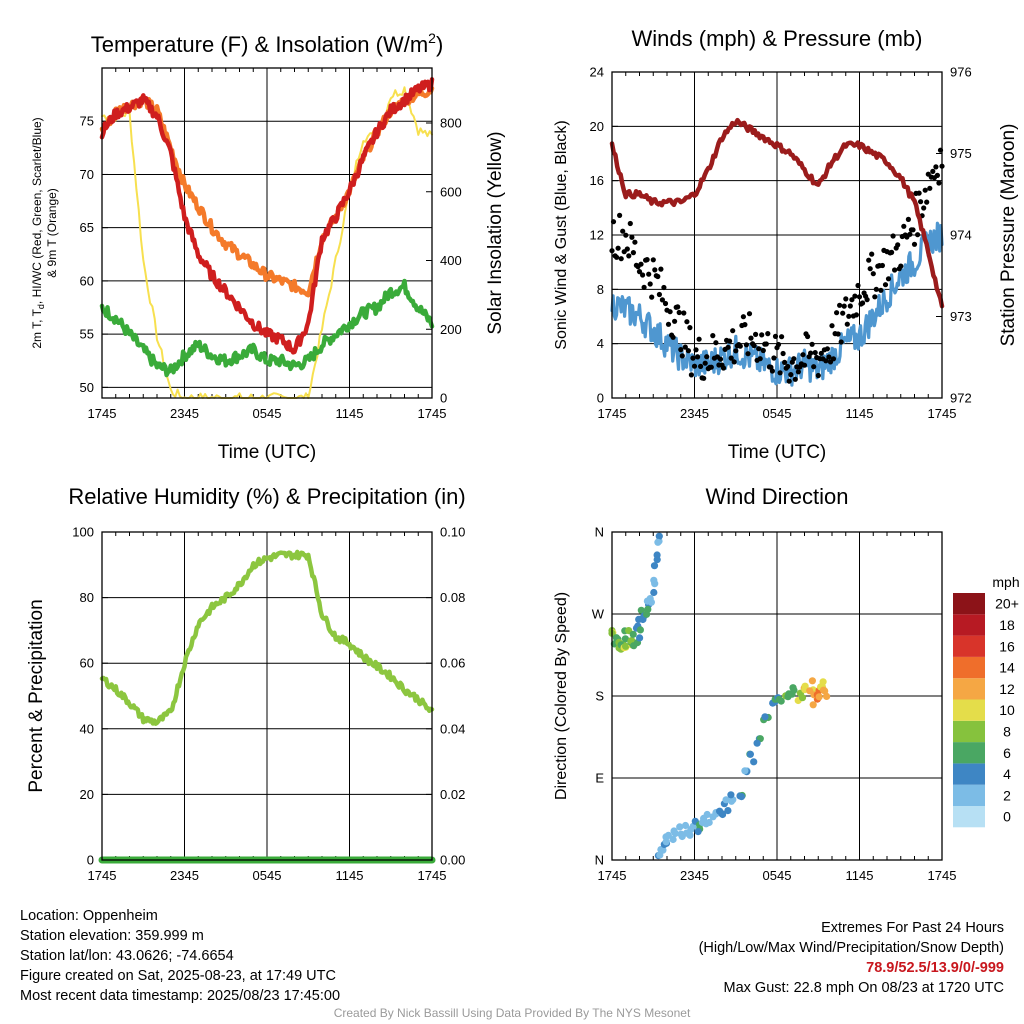  What do you see at coordinates (599, 696) in the screenshot?
I see `y-tick-label: S` at bounding box center [599, 696].